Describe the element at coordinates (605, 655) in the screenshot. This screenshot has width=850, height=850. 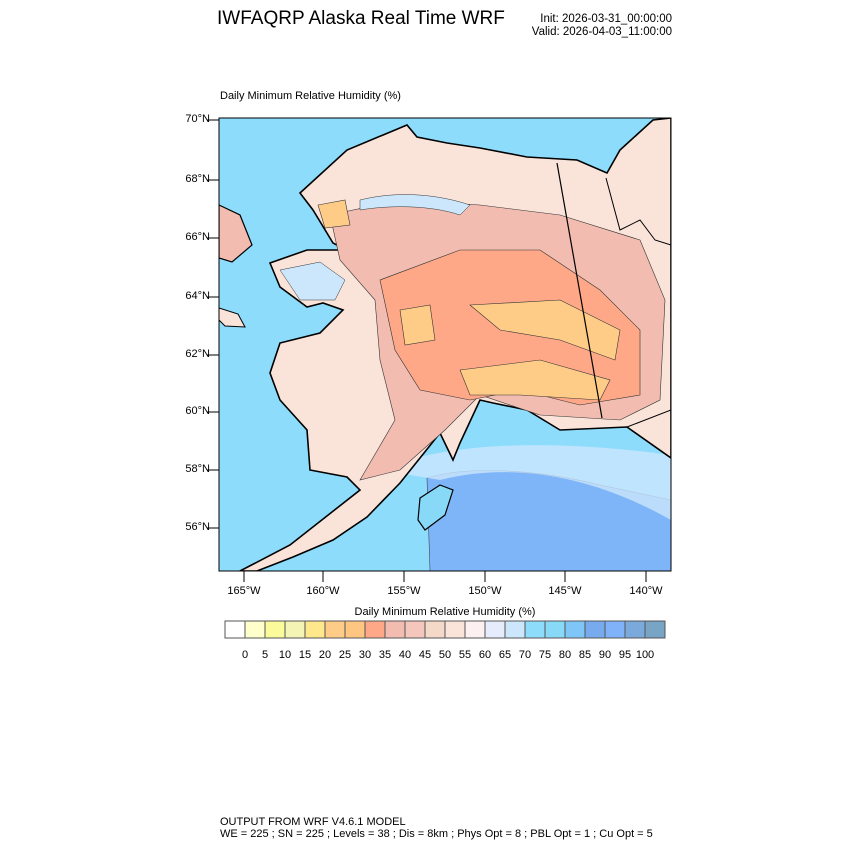
I see `colorbar-label: 90` at that location.